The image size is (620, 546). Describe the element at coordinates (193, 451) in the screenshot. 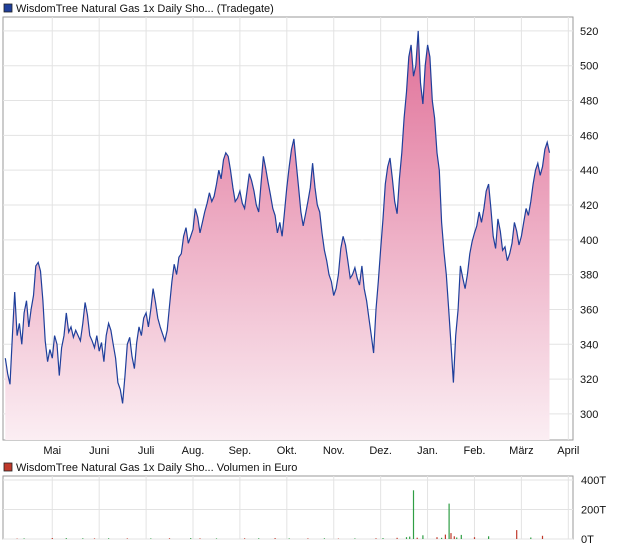

I see `price-x-tick-label: Aug.` at that location.